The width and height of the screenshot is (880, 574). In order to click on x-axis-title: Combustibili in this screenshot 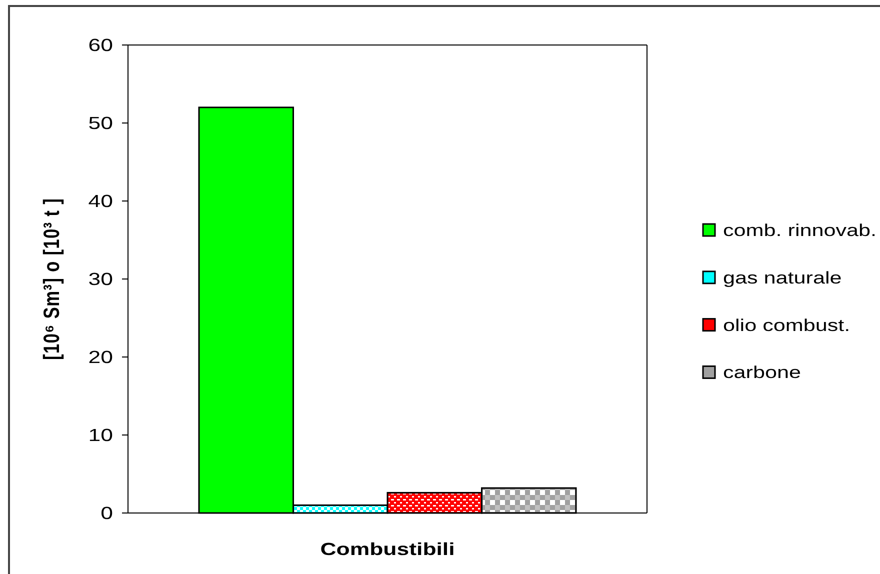, I will do `click(387, 550)`.